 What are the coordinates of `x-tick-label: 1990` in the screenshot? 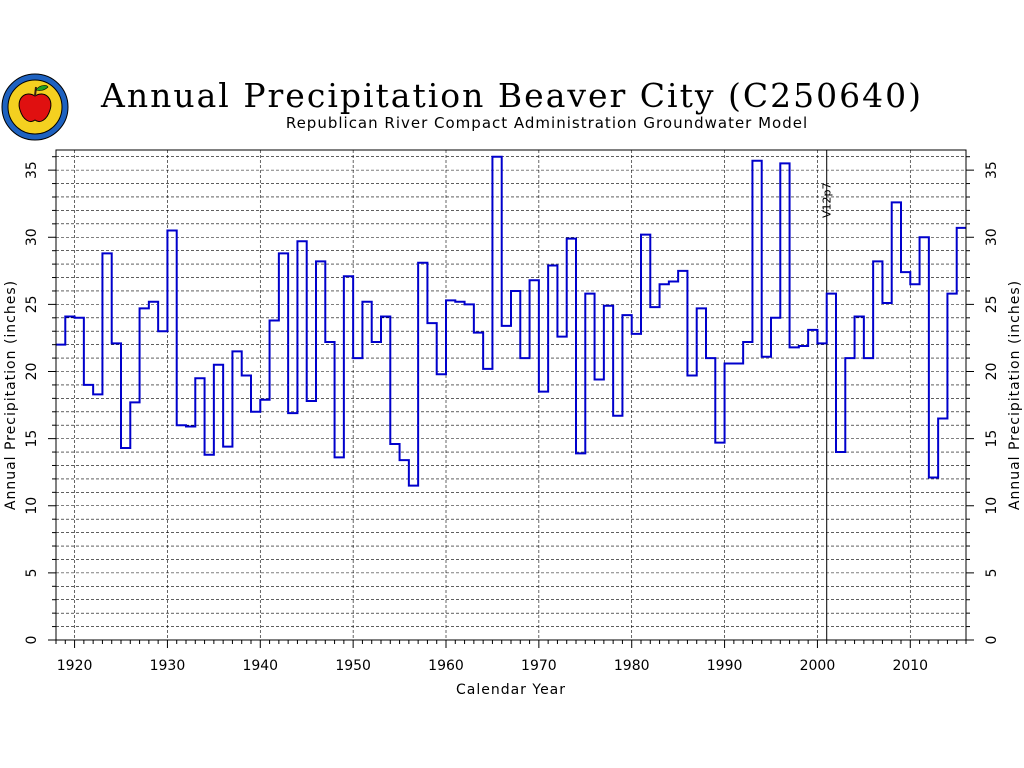 It's located at (725, 666).